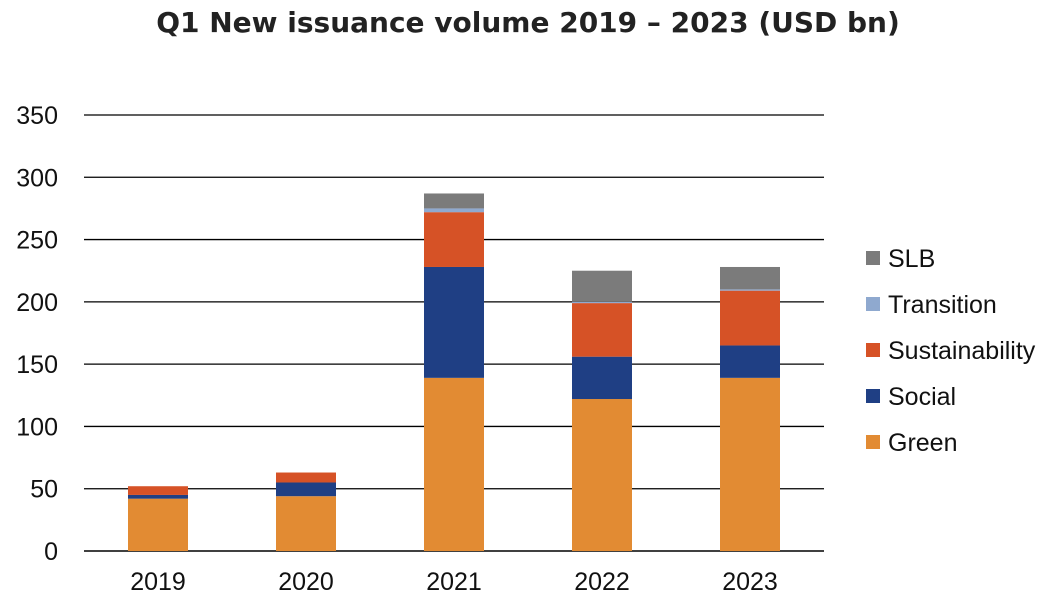 The image size is (1063, 607). I want to click on bar-segment-social-2020, so click(306, 489).